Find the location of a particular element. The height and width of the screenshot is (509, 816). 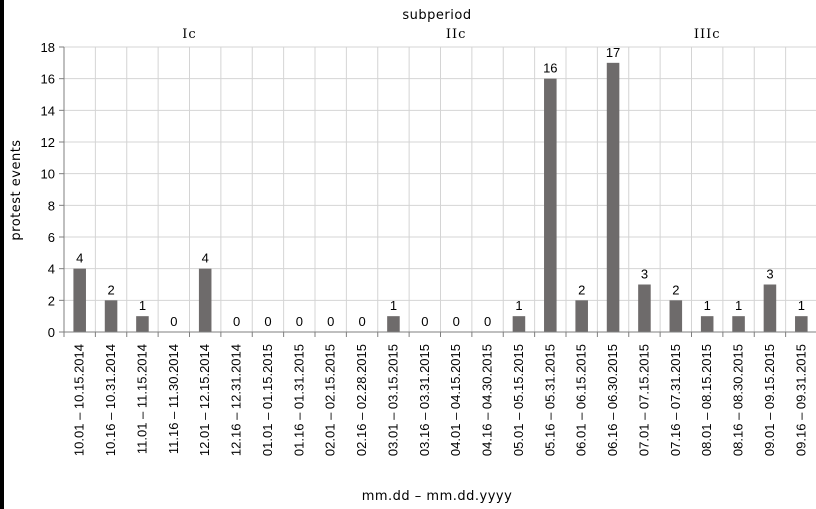

top-axis-title: subperiod is located at coordinates (436, 15).